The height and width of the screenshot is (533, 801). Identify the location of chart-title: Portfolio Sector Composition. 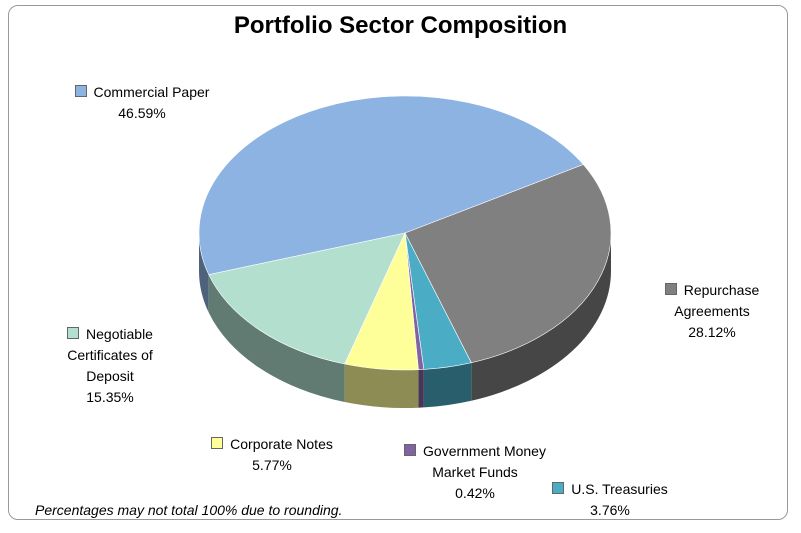
(400, 25).